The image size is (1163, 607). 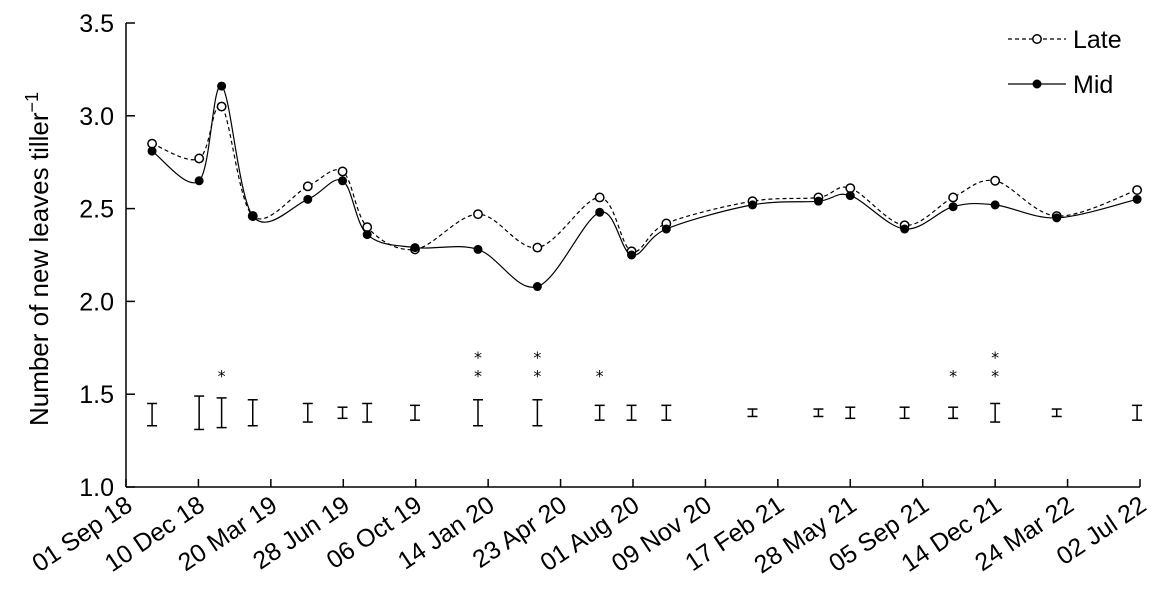 What do you see at coordinates (96, 302) in the screenshot?
I see `y-tick-label: 2.0` at bounding box center [96, 302].